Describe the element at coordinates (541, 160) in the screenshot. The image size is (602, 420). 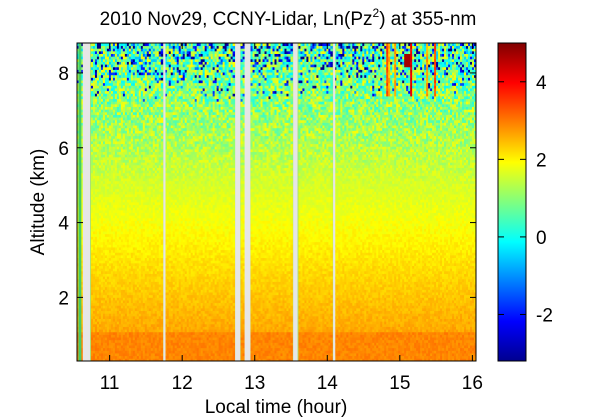
I see `colorbar-tick-label: 2` at that location.